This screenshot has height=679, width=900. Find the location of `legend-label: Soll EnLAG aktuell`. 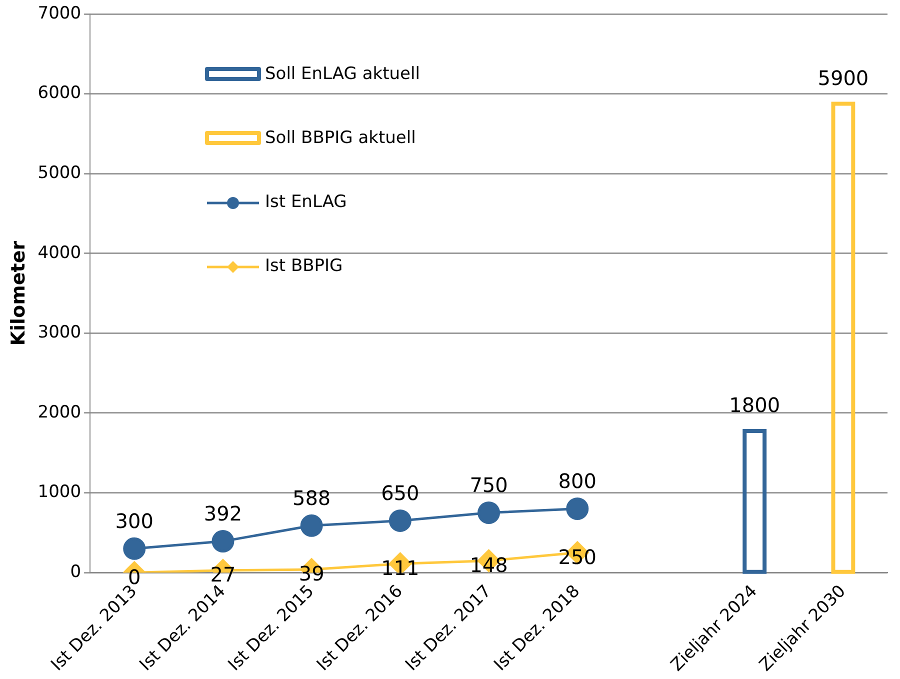

legend-label: Soll EnLAG aktuell is located at coordinates (342, 74).